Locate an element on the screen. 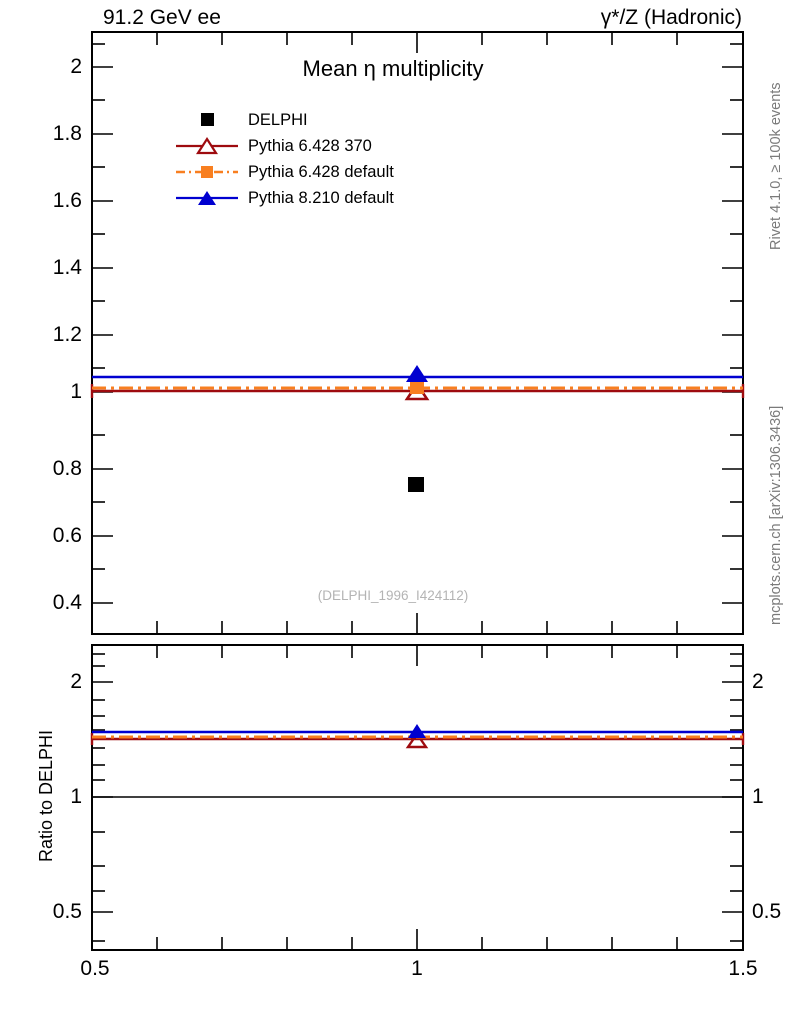  main-ytick-0.6: 0.6 is located at coordinates (67, 535).